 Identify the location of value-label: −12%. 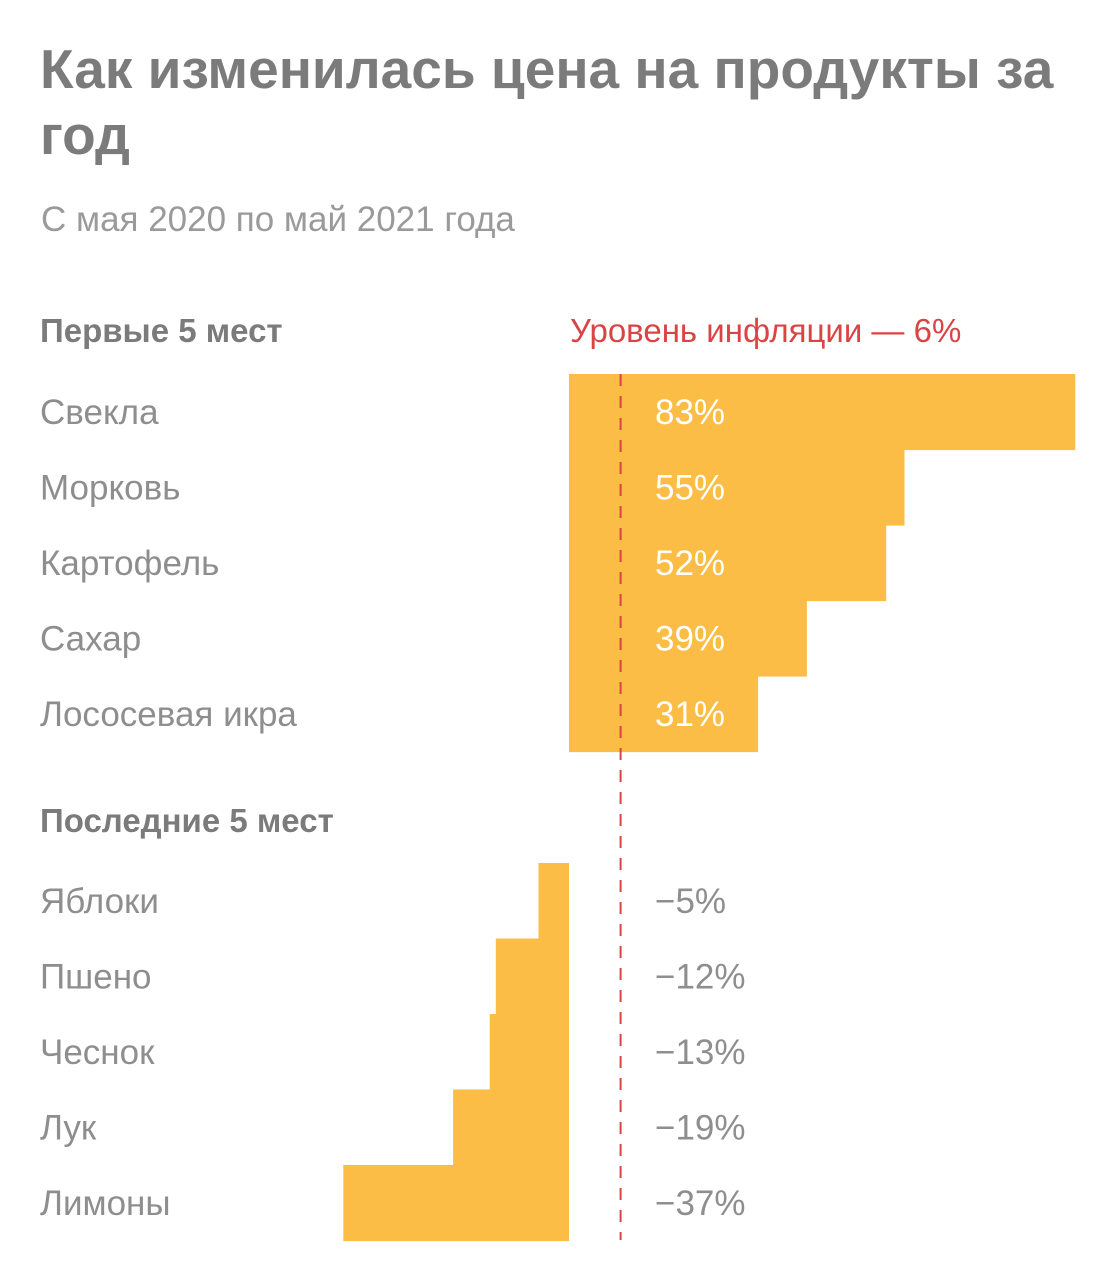
(700, 976).